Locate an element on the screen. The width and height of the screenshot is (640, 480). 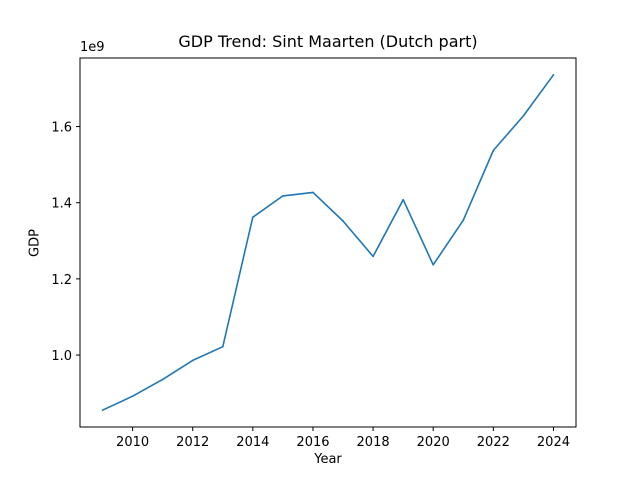
chart-title: GDP Trend: Sint Maarten (Dutch part) is located at coordinates (328, 41).